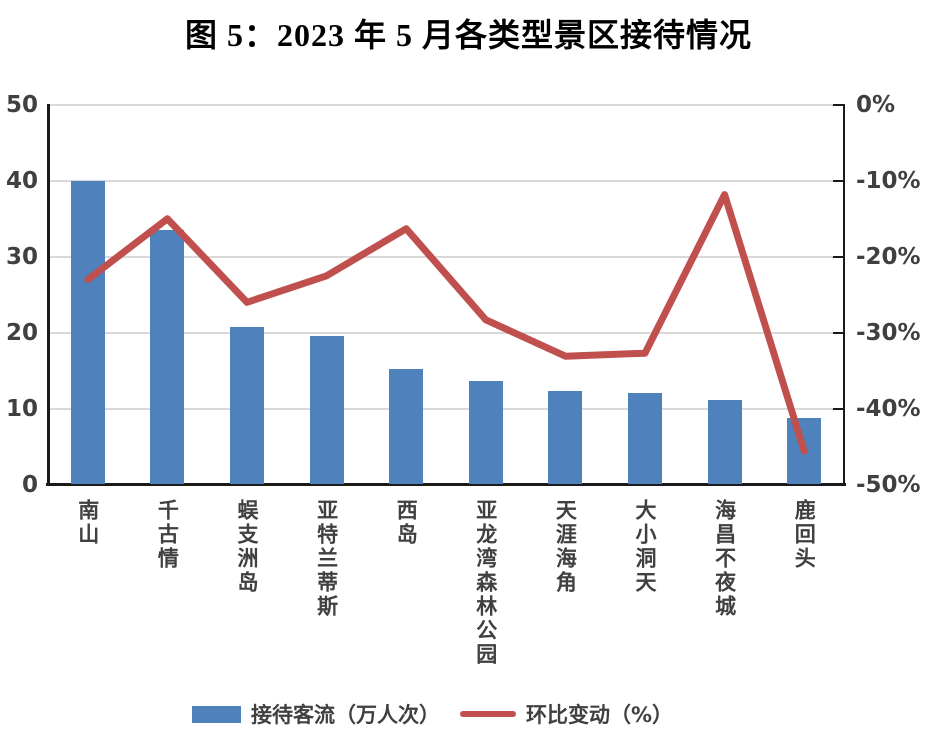  Describe the element at coordinates (565, 546) in the screenshot. I see `category-label: 天涯海角` at that location.